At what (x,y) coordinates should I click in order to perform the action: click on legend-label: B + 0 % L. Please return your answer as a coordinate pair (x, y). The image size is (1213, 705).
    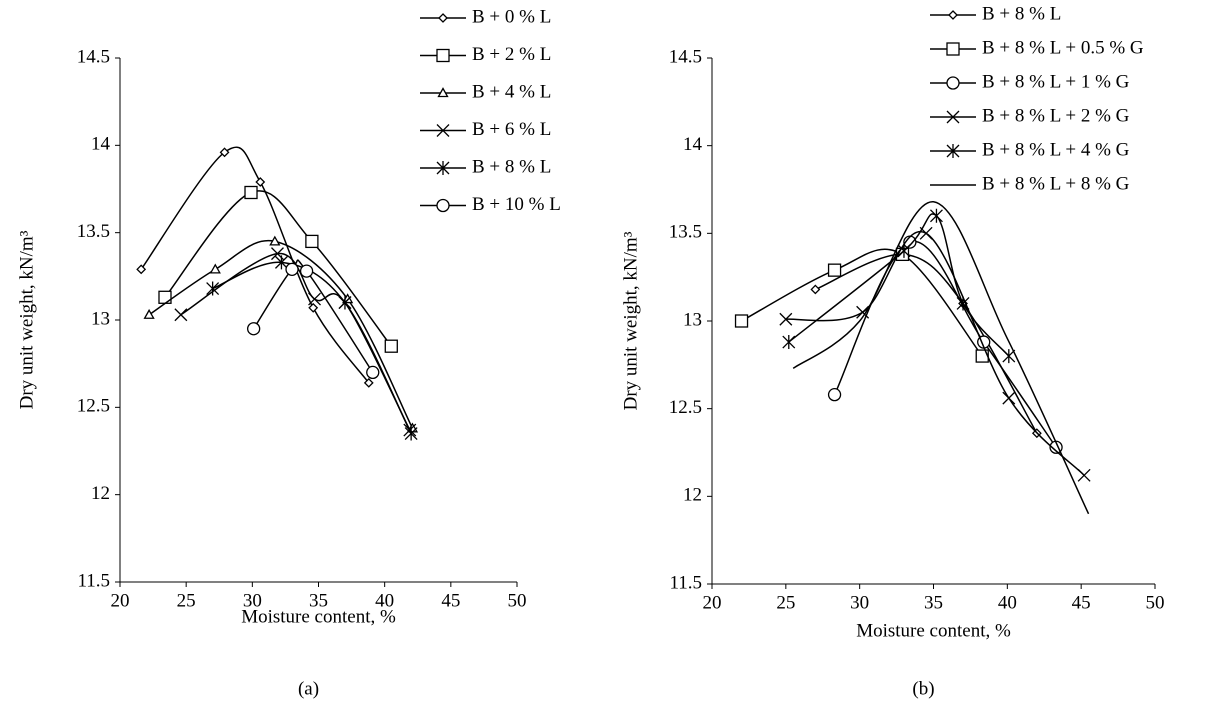
    Looking at the image, I should click on (511, 16).